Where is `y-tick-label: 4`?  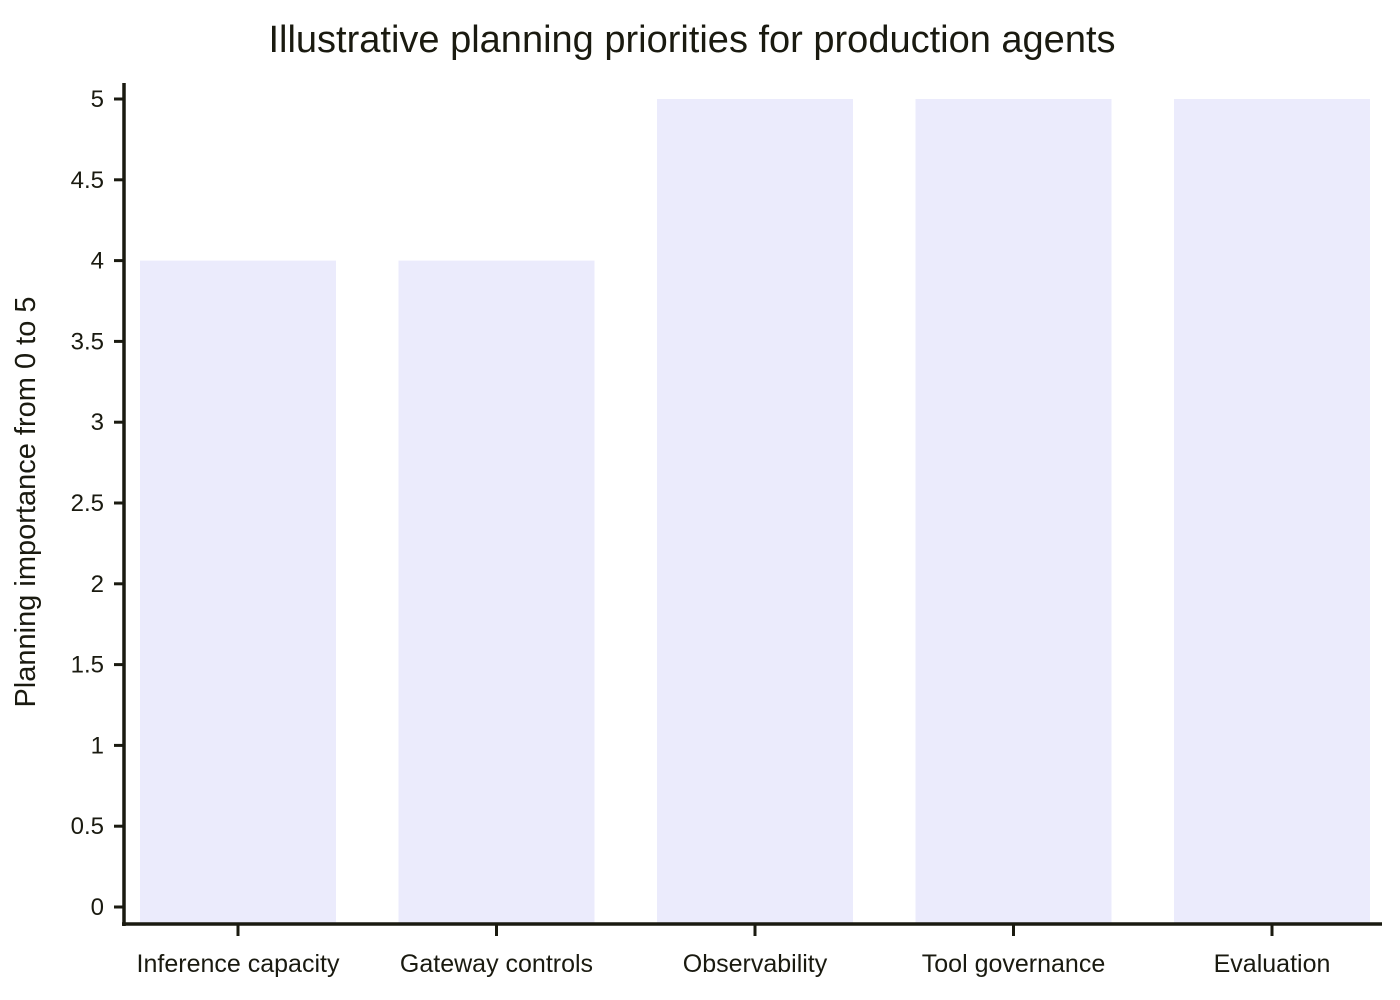
y-tick-label: 4 is located at coordinates (97, 261).